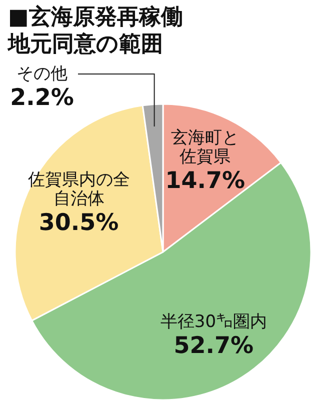 Image resolution: width=320 pixels, height=400 pixels. Describe the element at coordinates (205, 181) in the screenshot. I see `data-label: 14.7%` at that location.